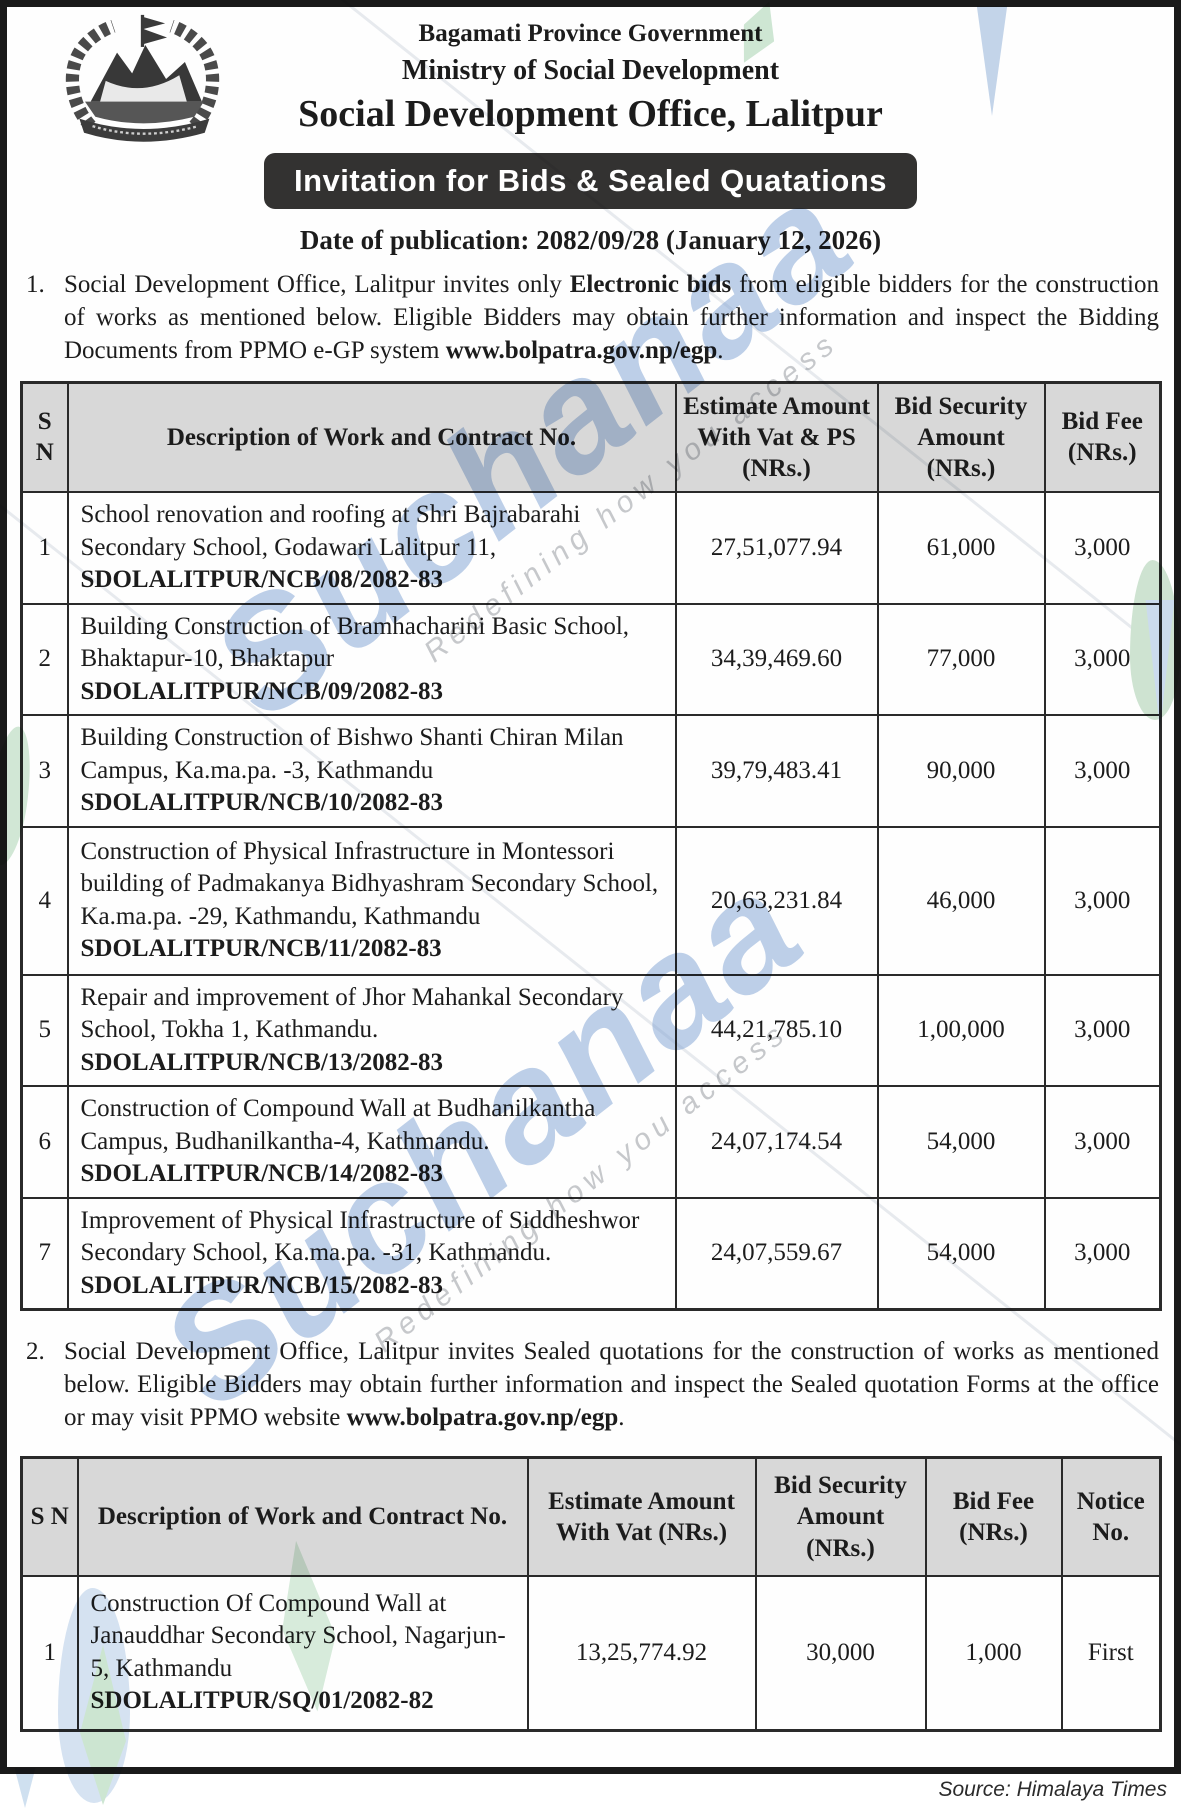  Describe the element at coordinates (720, 350) in the screenshot. I see `paragraph-1-post: .` at that location.